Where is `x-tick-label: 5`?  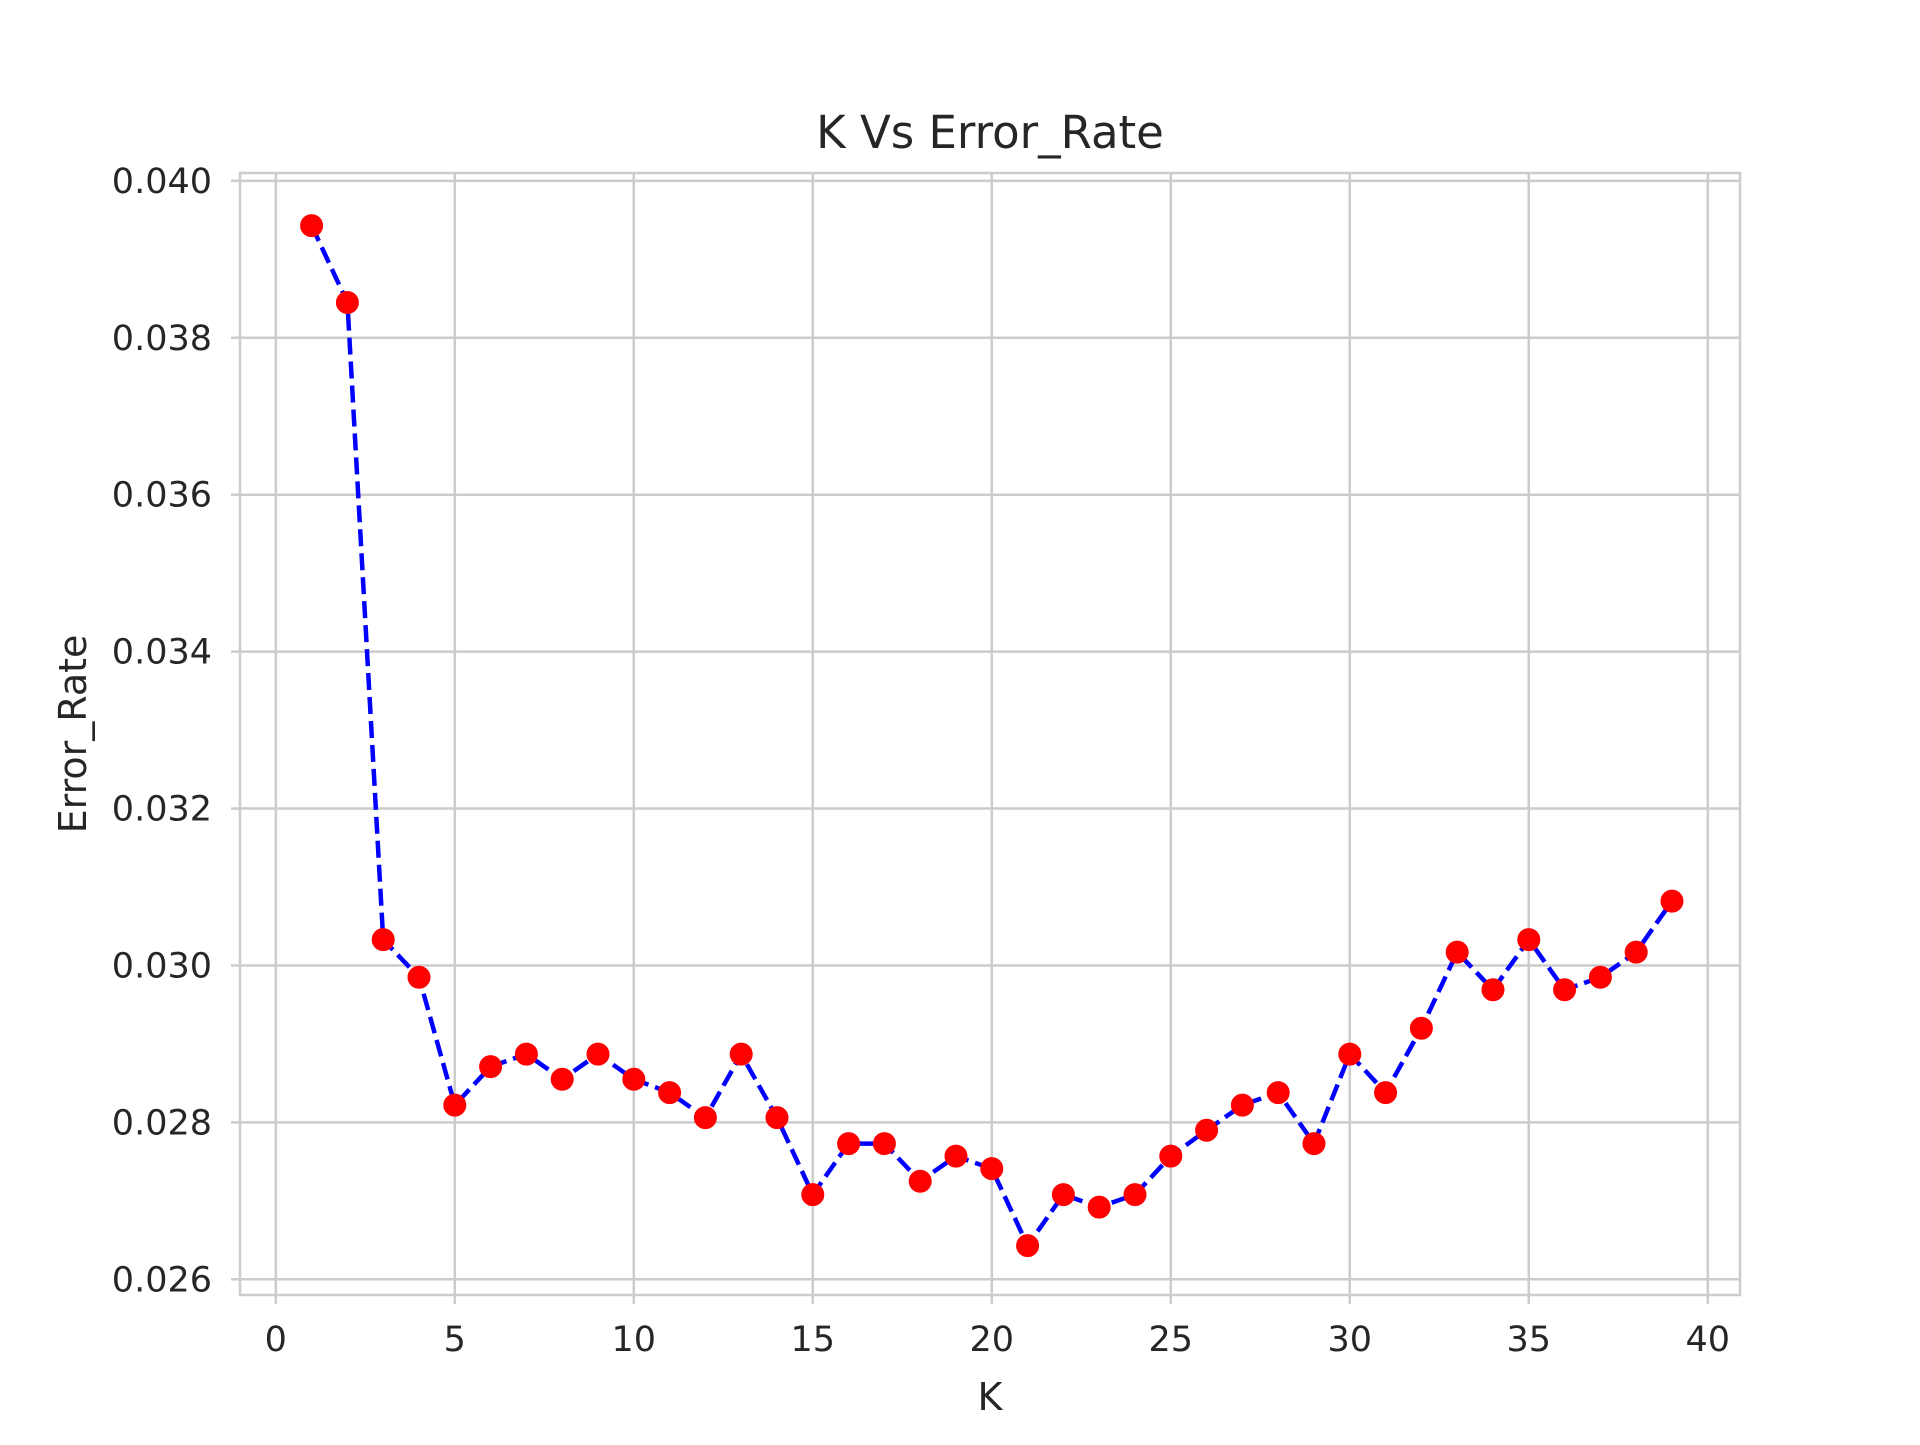
x-tick-label: 5 is located at coordinates (455, 1340).